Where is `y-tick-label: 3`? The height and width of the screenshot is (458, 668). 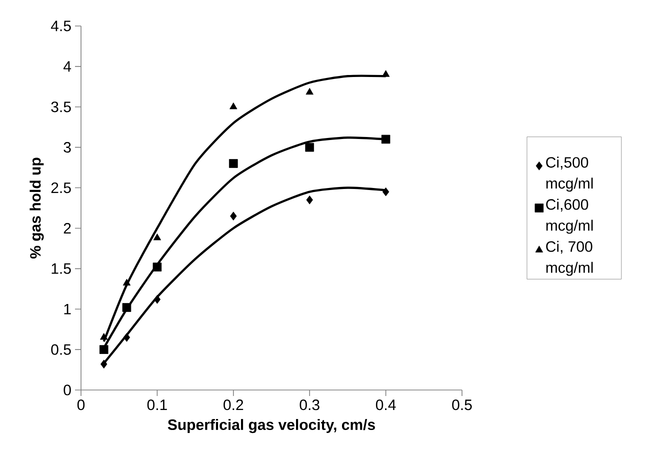 y-tick-label: 3 is located at coordinates (67, 147).